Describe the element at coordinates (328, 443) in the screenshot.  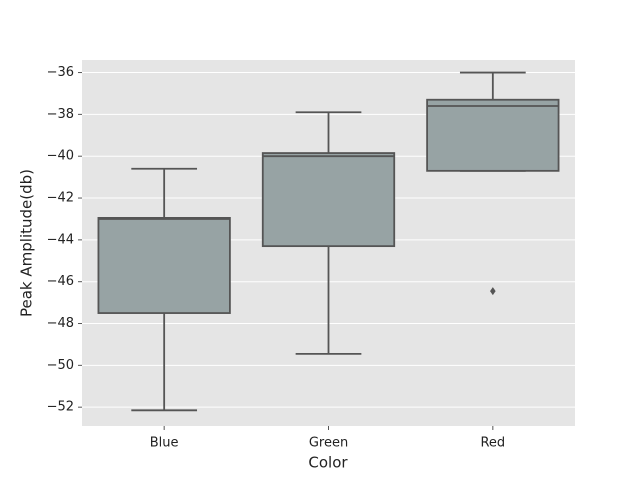
I see `x-tick-label: Green` at that location.